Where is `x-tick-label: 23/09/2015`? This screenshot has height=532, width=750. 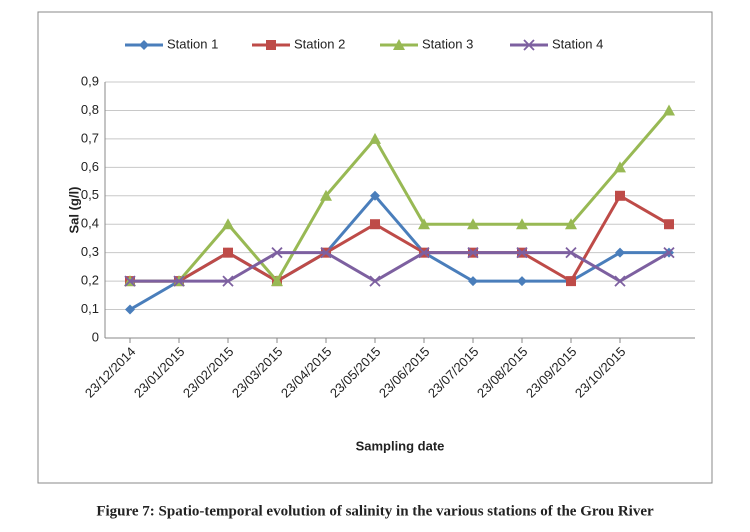 x-tick-label: 23/09/2015 is located at coordinates (551, 372).